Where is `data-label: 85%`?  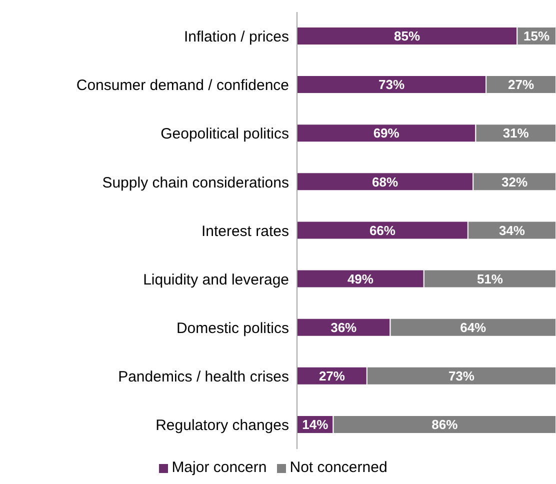 data-label: 85% is located at coordinates (407, 36).